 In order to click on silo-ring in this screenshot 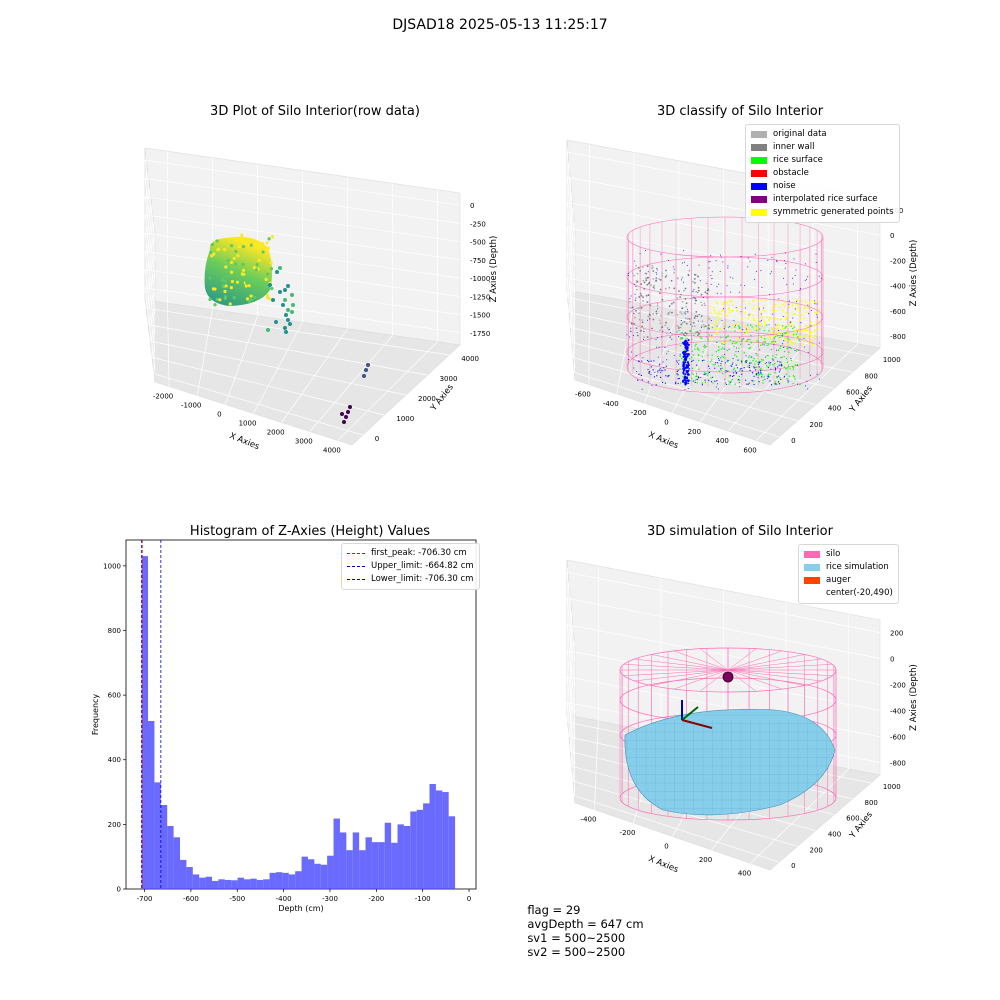, I will do `click(725, 317)`.